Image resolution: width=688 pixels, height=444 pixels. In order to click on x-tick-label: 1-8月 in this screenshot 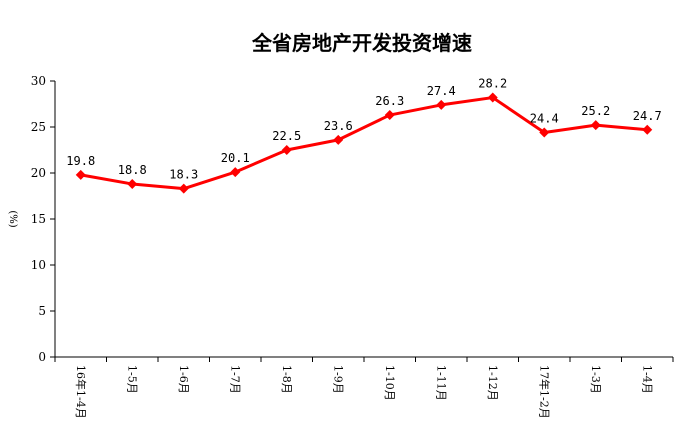, I will do `click(286, 379)`.